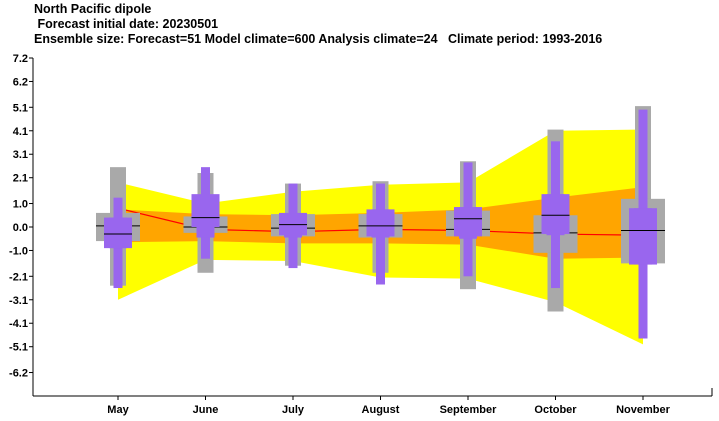  I want to click on y-tick-label: 2.1, so click(20, 179).